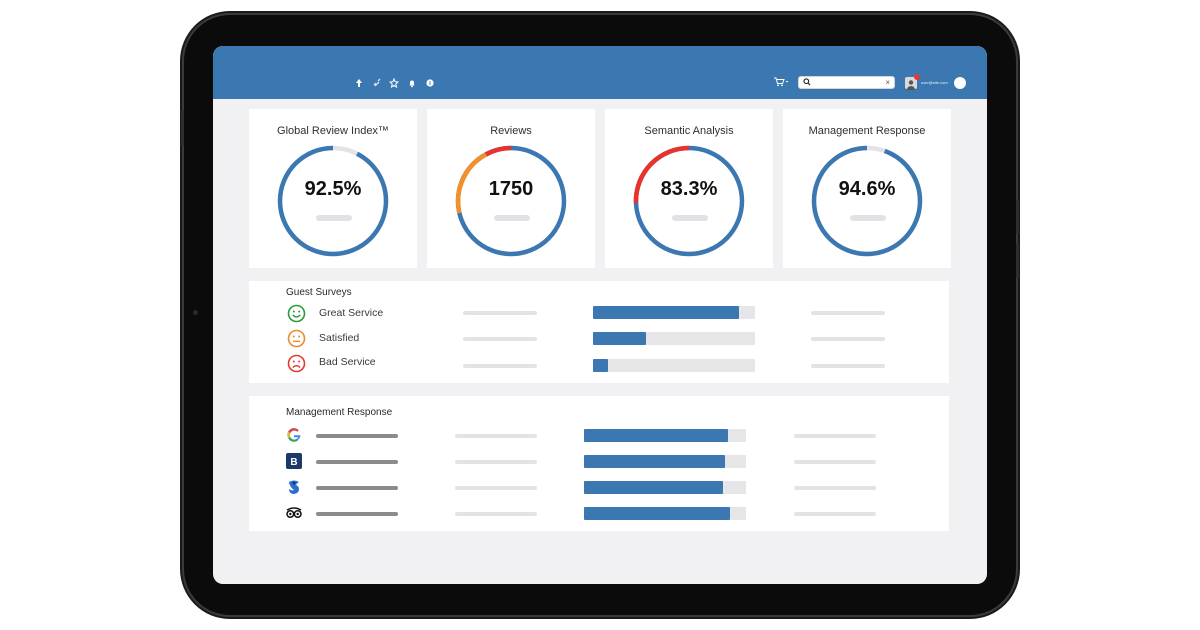 The image size is (1200, 630). What do you see at coordinates (296, 313) in the screenshot?
I see `happy-face-icon` at bounding box center [296, 313].